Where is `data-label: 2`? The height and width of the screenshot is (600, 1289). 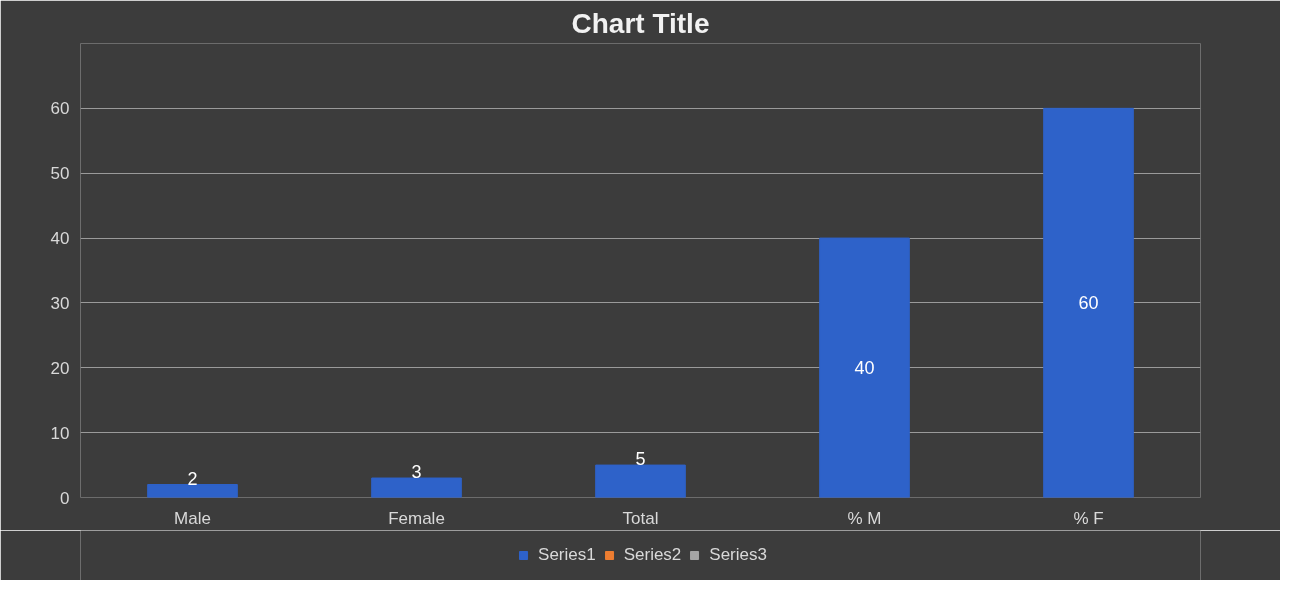
data-label: 2 is located at coordinates (192, 478).